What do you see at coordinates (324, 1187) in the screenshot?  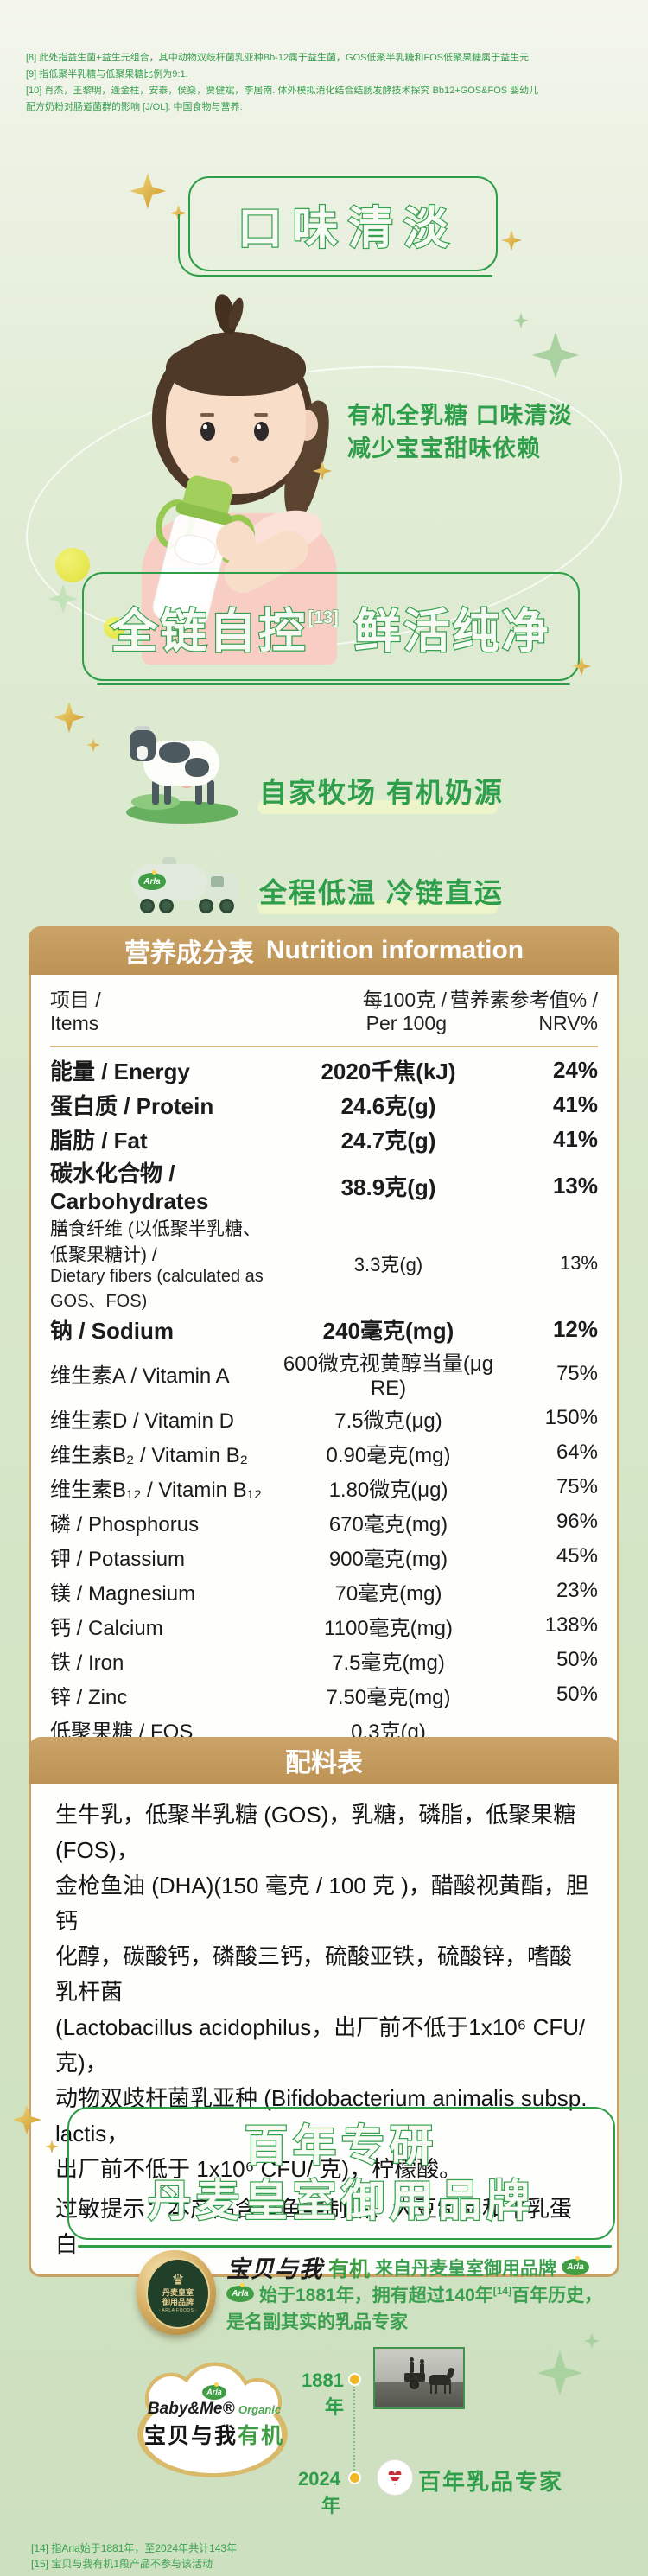 I see `nutrition-row: 碳水化合物 / Carbohydrates 38.9克(g) 13%` at bounding box center [324, 1187].